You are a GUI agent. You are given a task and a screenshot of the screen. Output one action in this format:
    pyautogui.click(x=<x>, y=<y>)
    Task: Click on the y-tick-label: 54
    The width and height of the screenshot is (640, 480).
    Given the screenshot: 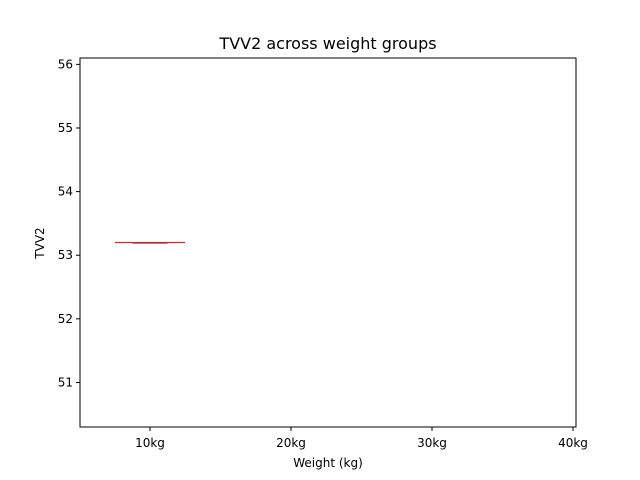 What is the action you would take?
    pyautogui.click(x=65, y=192)
    